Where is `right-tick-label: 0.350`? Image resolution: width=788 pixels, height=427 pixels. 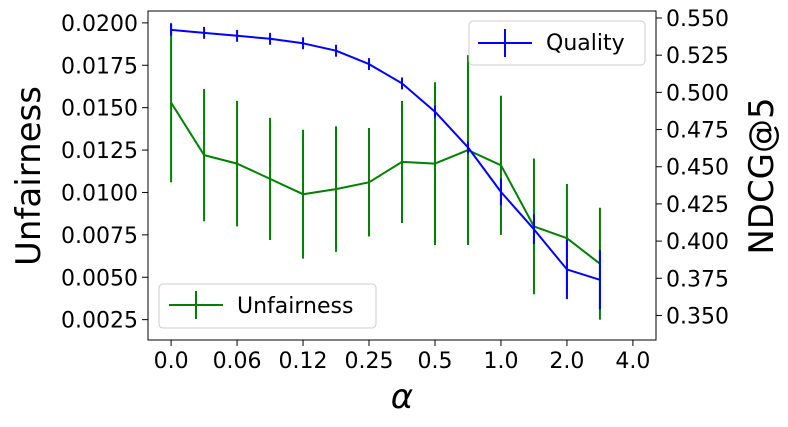
right-tick-label: 0.350 is located at coordinates (697, 316).